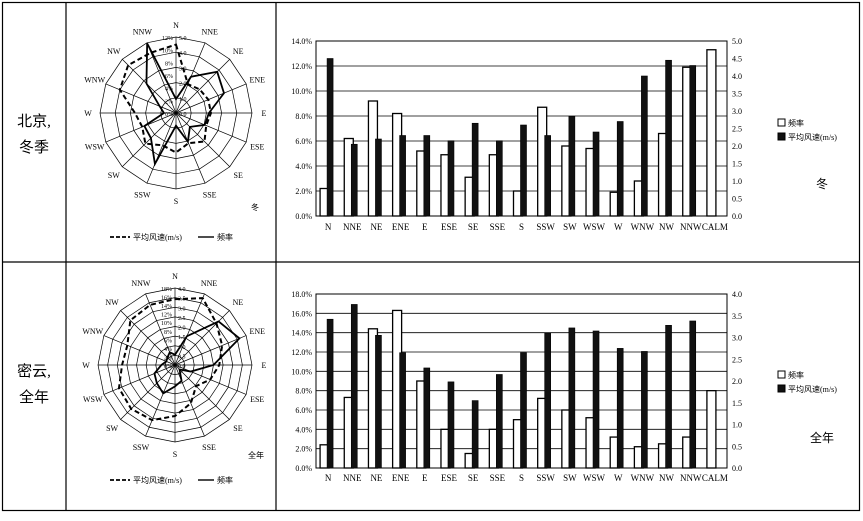 This screenshot has height=521, width=863. Describe the element at coordinates (301, 313) in the screenshot. I see `left-tick-label: 16.0%` at that location.